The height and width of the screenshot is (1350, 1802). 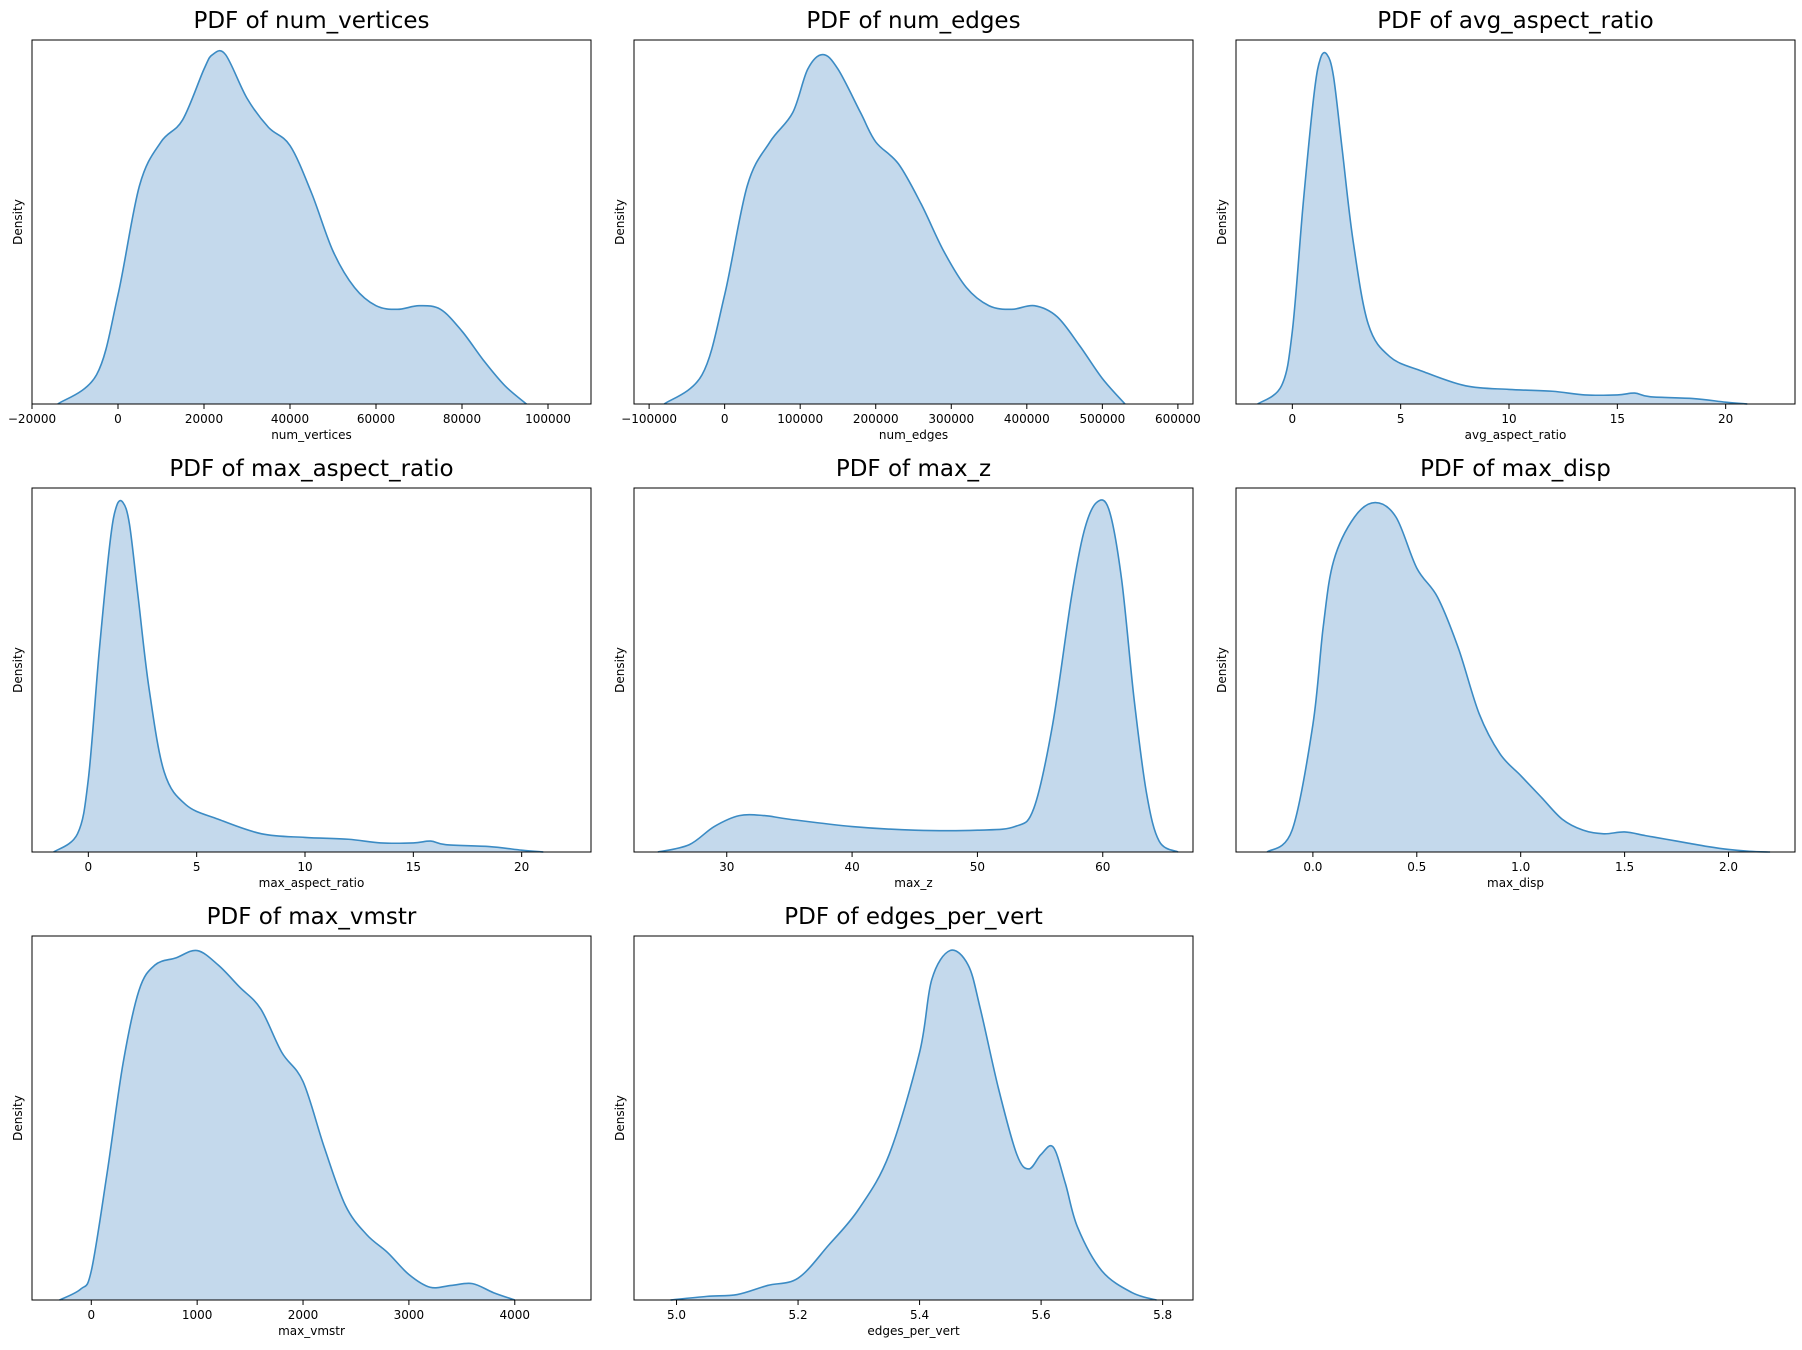 I want to click on subplot-title: PDF of num_edges, so click(x=913, y=21).